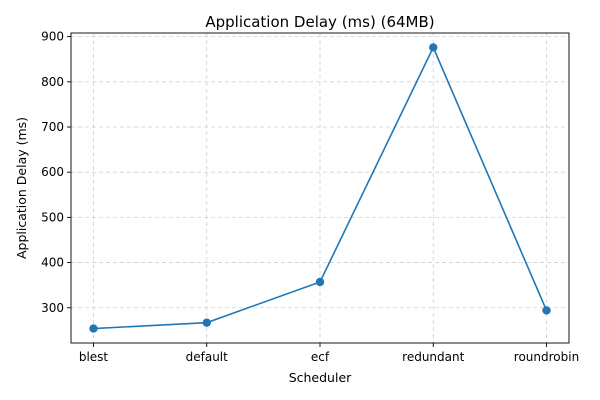 This screenshot has width=600, height=400. Describe the element at coordinates (206, 322) in the screenshot. I see `data-point-default` at that location.